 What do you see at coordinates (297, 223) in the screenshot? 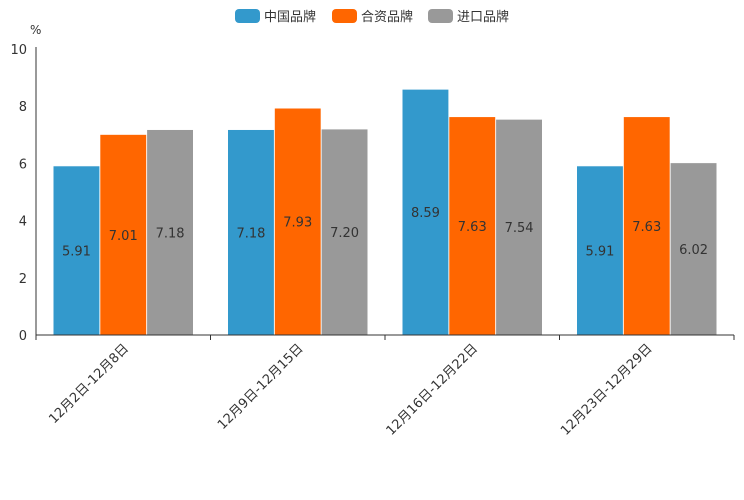
I see `data-label-2-2: 7.93` at bounding box center [297, 223].